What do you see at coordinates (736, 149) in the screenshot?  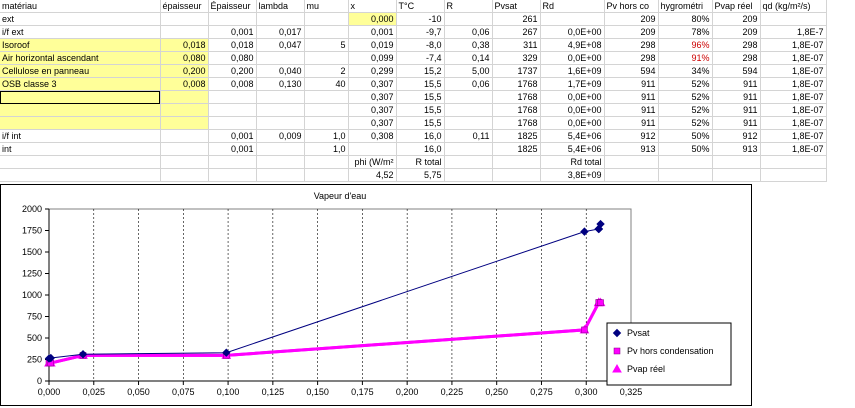 I see `cell: 913` at bounding box center [736, 149].